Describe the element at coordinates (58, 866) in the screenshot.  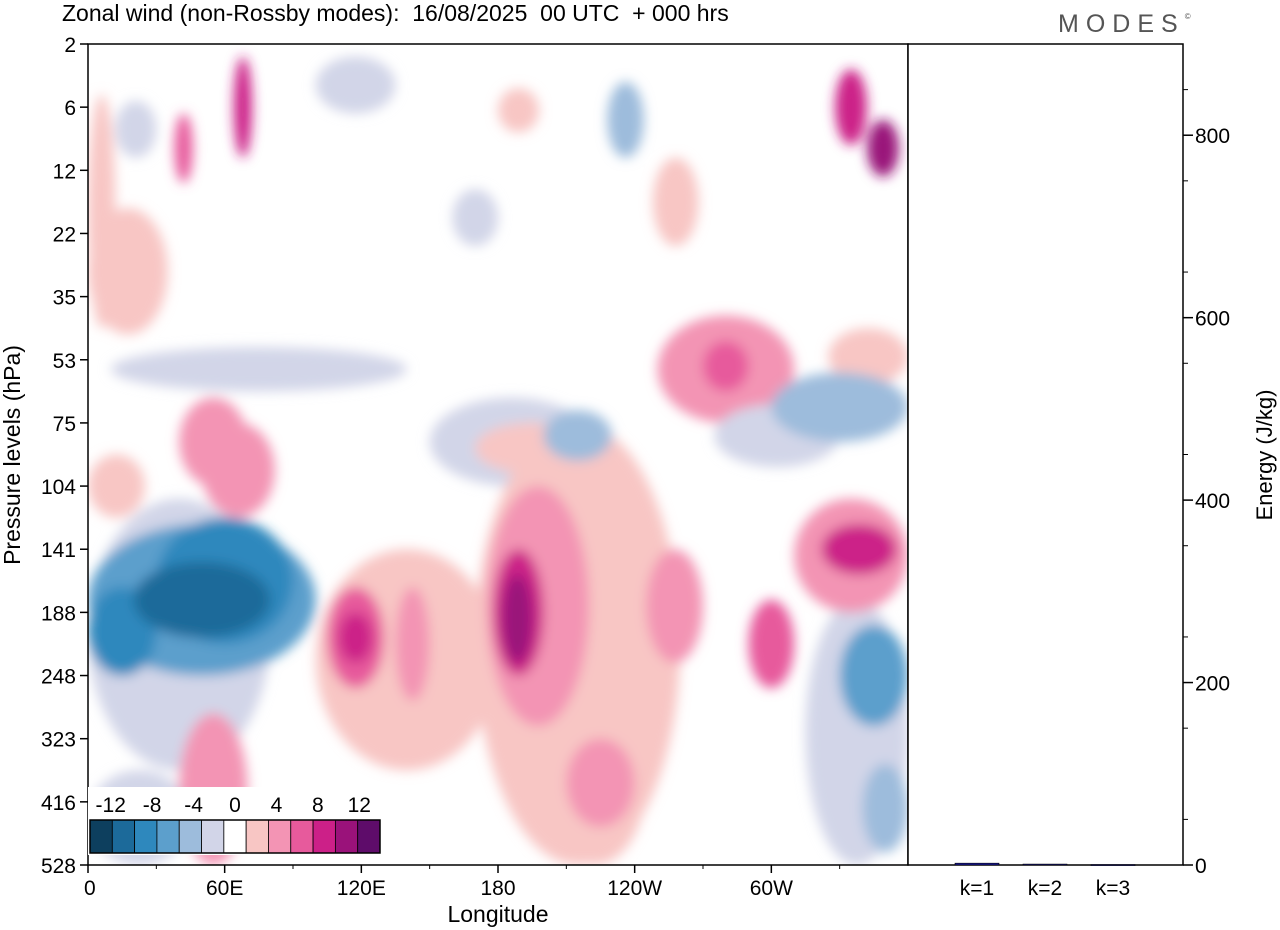
I see `y-tick-label: 528` at that location.